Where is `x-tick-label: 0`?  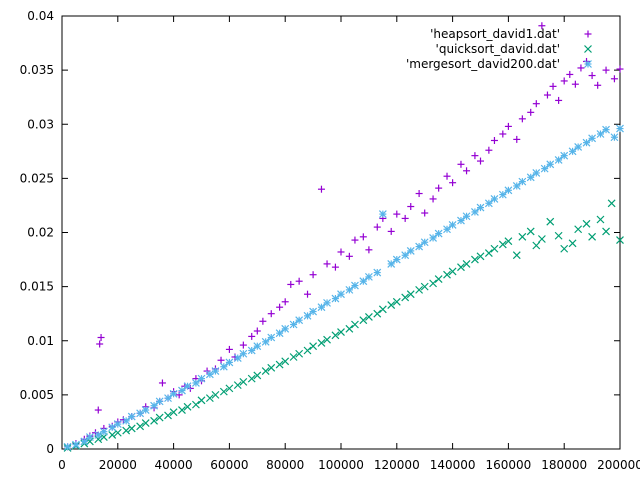 x-tick-label: 0 is located at coordinates (62, 465).